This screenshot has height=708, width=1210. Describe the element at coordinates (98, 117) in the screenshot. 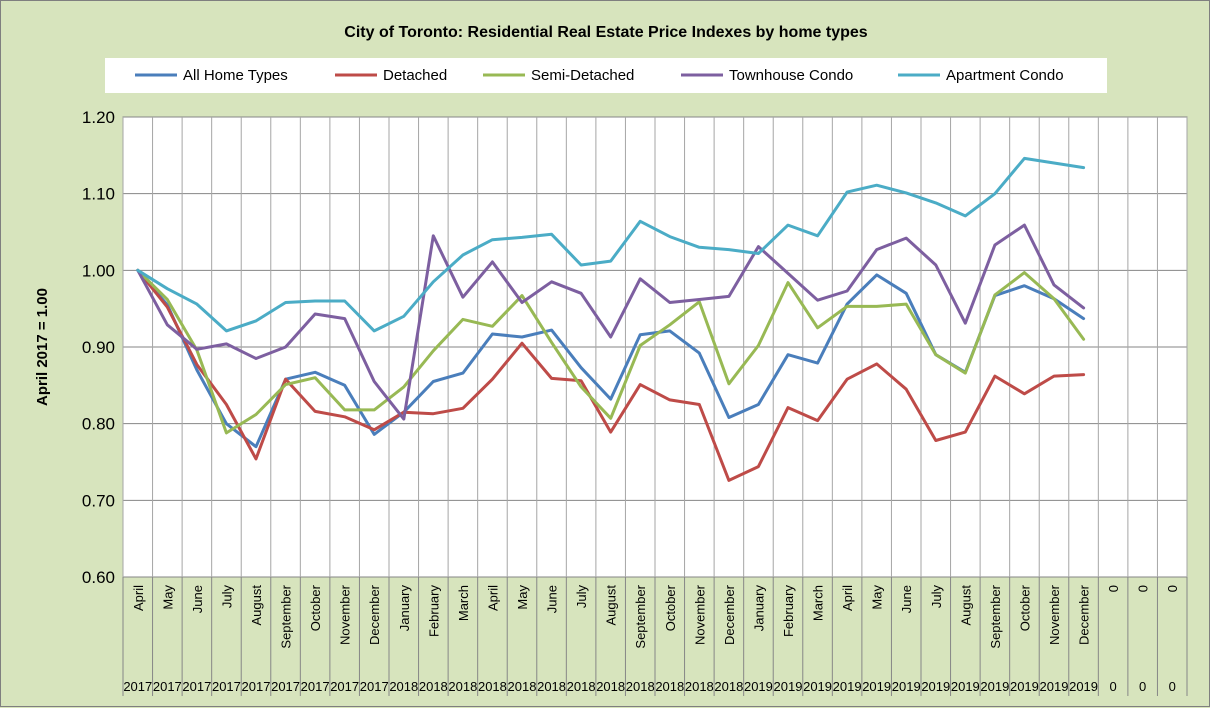

I see `y-tick-label: 1.20` at that location.